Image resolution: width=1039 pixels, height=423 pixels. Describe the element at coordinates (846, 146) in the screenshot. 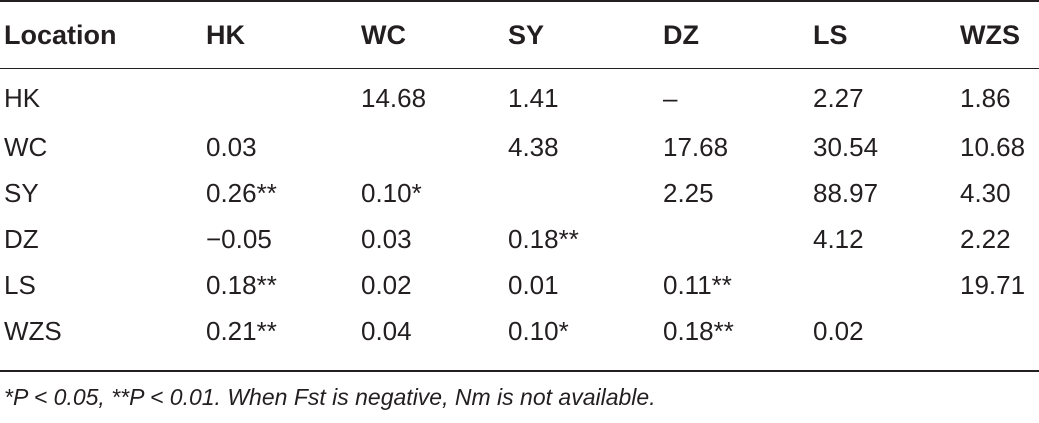

I see `table-cell: 30.54` at that location.